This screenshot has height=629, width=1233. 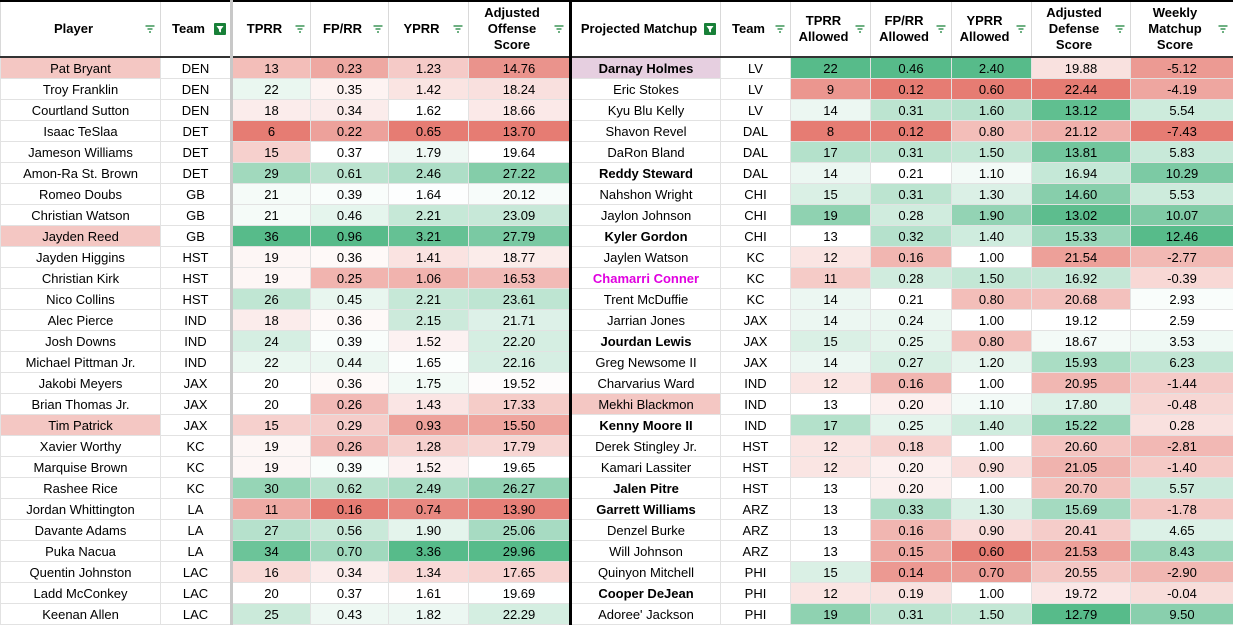 I want to click on stat-cell: 2.46, so click(x=428, y=173).